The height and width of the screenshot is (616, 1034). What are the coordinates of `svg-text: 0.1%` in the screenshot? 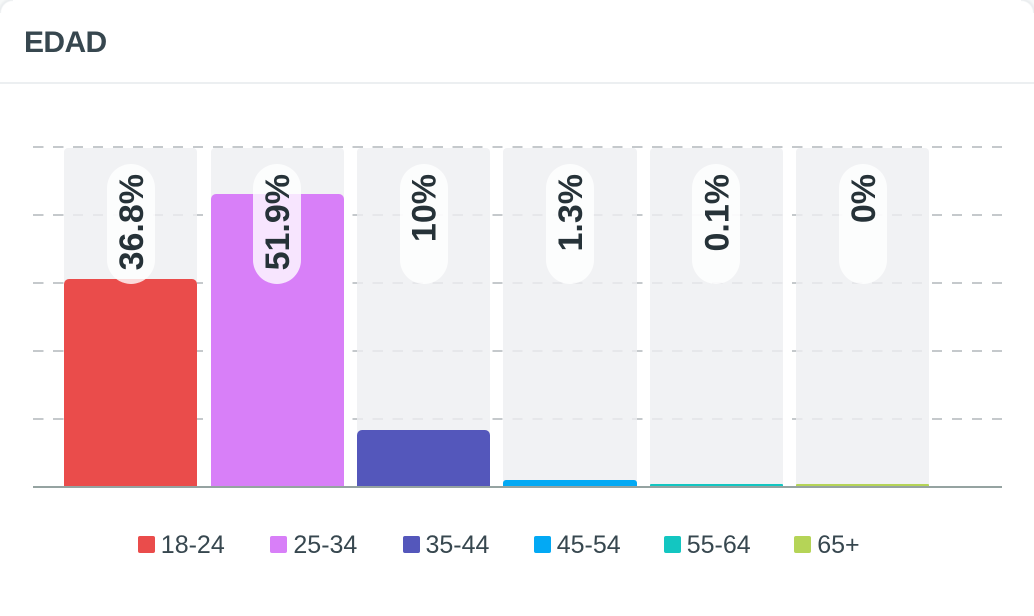 It's located at (717, 213).